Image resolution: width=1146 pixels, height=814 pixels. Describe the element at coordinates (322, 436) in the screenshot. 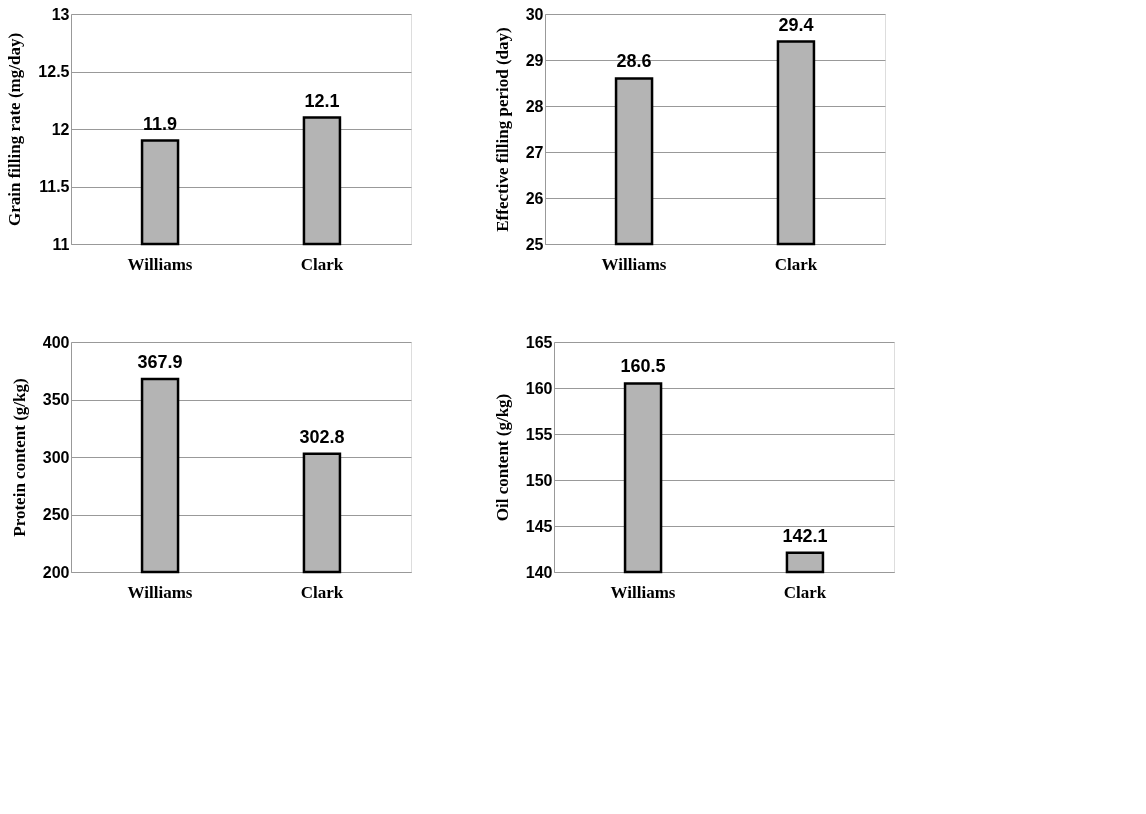

I see `data-label: 302.8` at that location.